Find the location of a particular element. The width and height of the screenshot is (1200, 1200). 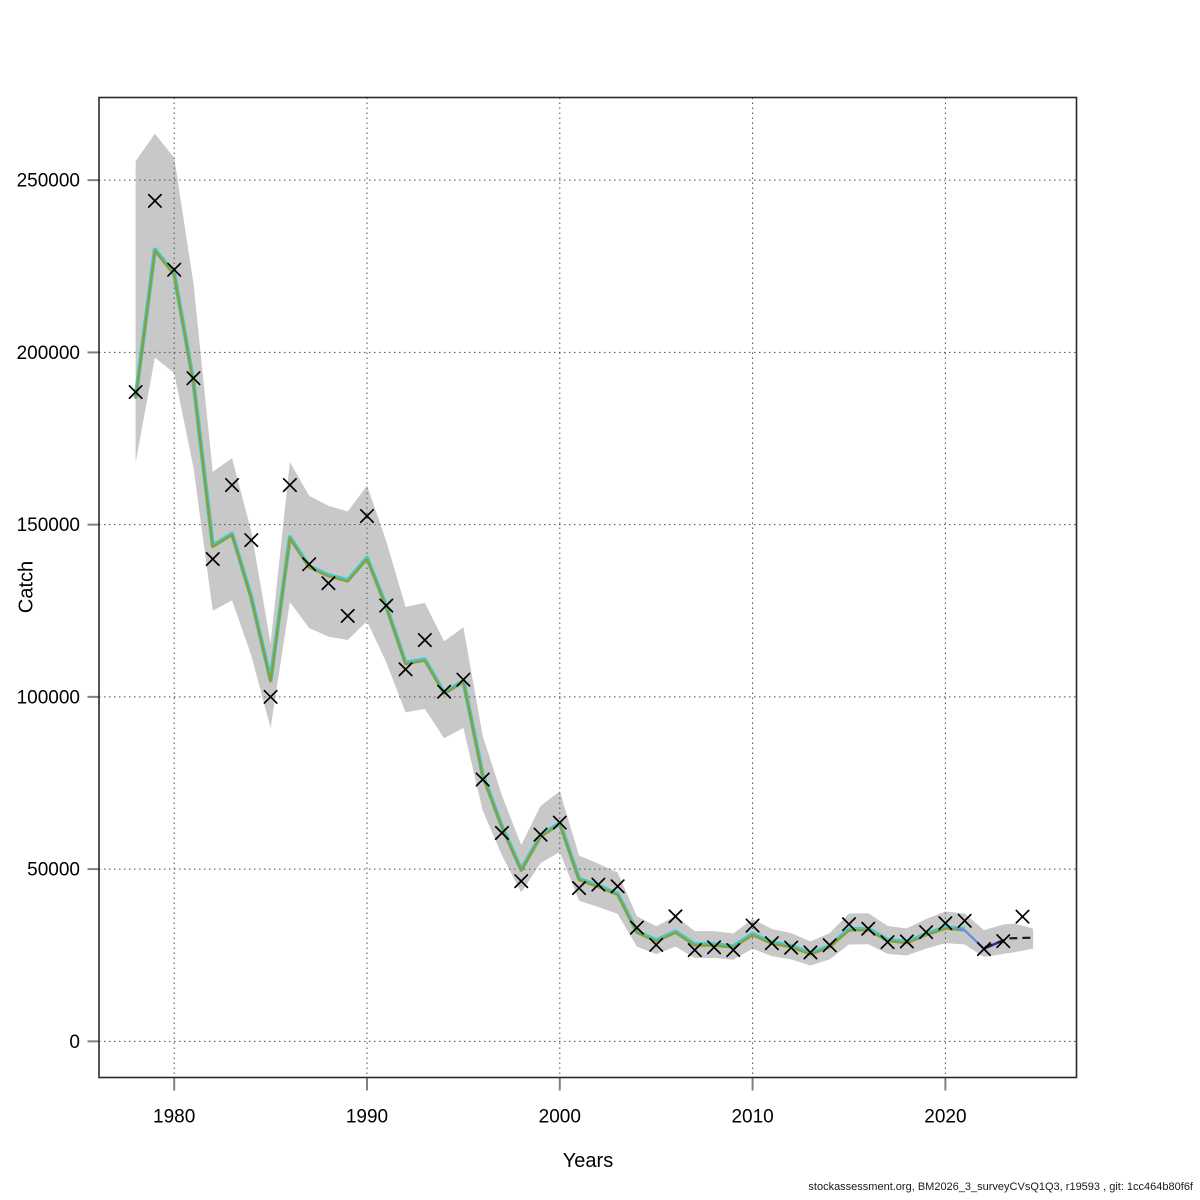

x-tick-label: 2010 is located at coordinates (752, 1117).